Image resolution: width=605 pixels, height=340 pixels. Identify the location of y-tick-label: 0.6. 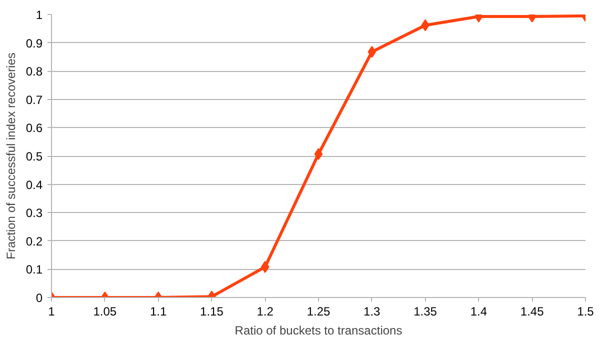
(34, 128).